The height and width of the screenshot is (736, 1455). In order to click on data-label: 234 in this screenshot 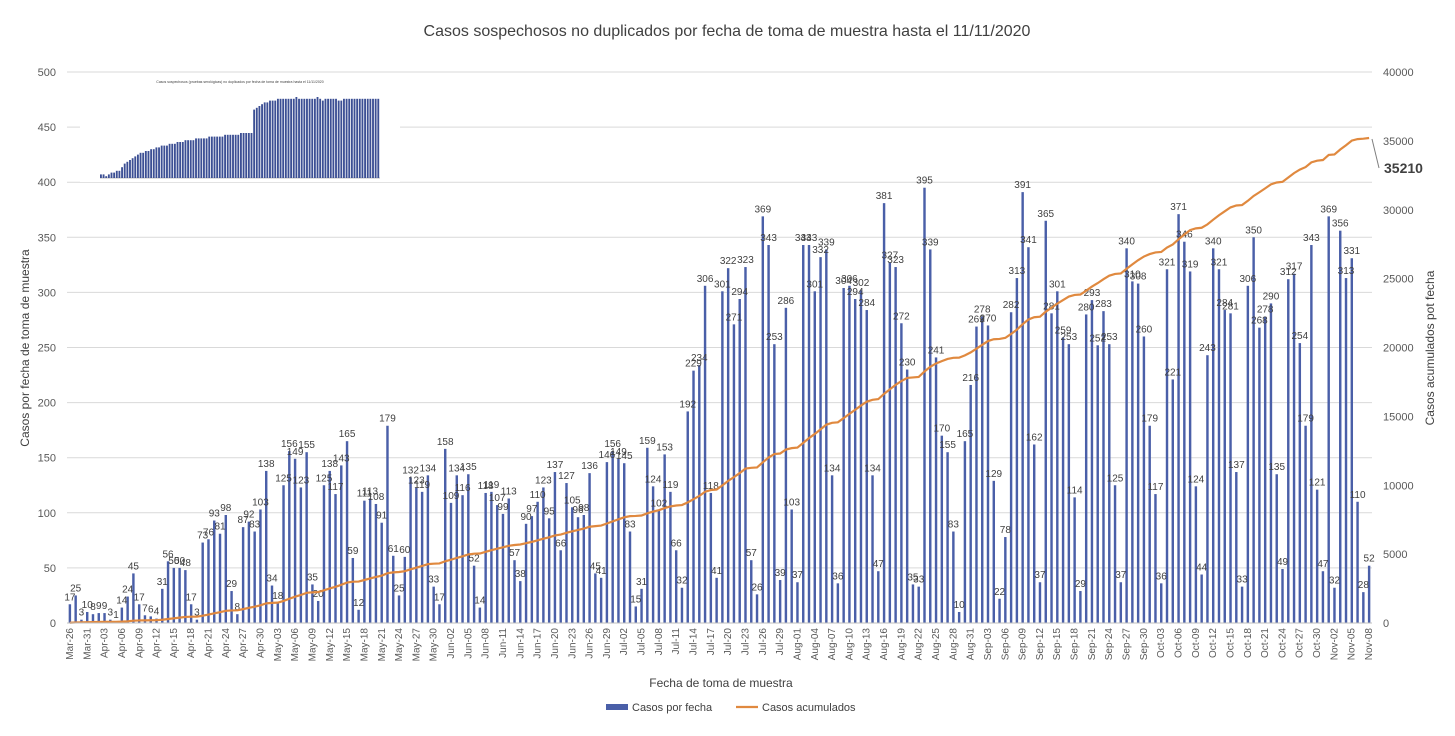, I will do `click(699, 358)`.